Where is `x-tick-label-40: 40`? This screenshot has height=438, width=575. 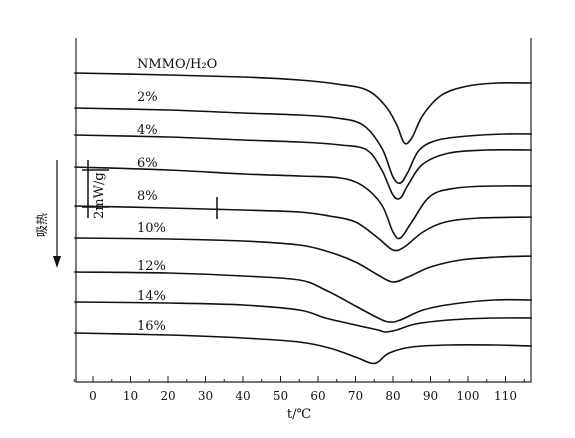 x-tick-label-40: 40 is located at coordinates (242, 396).